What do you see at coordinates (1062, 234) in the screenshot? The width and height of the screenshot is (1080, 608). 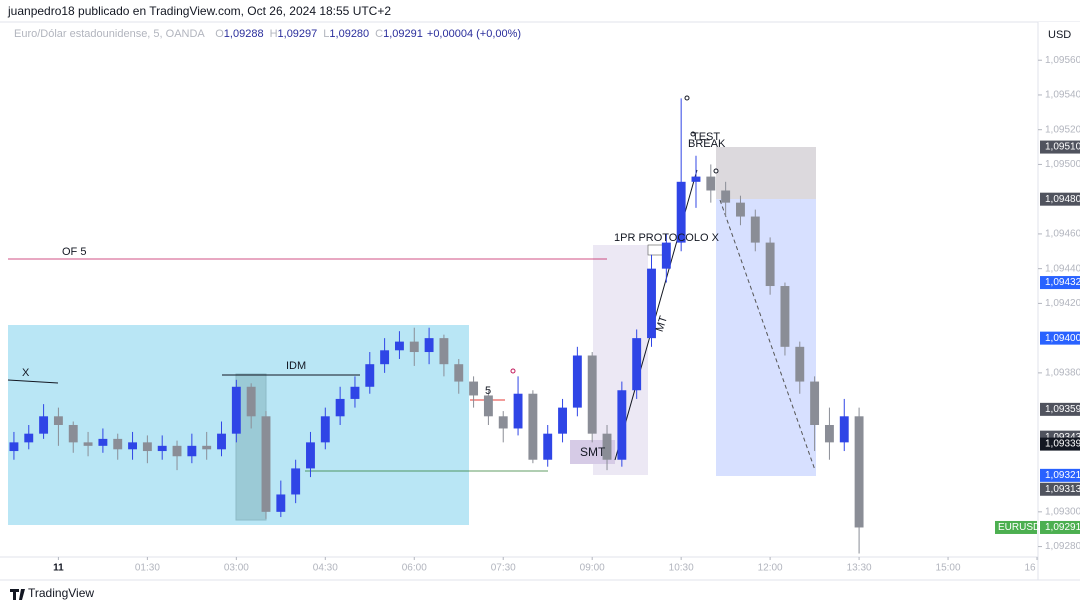 I see `y-tick-label: 1,09460` at bounding box center [1062, 234].